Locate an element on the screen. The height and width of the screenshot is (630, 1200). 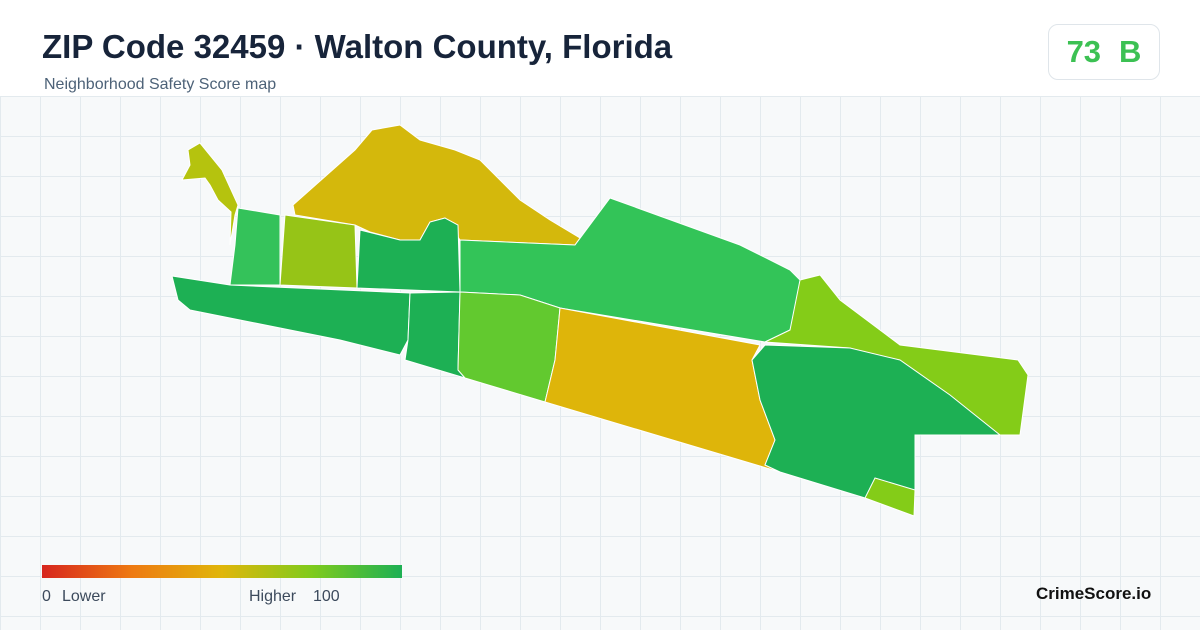
subtitle: Neighborhood Safety Score map is located at coordinates (160, 84).